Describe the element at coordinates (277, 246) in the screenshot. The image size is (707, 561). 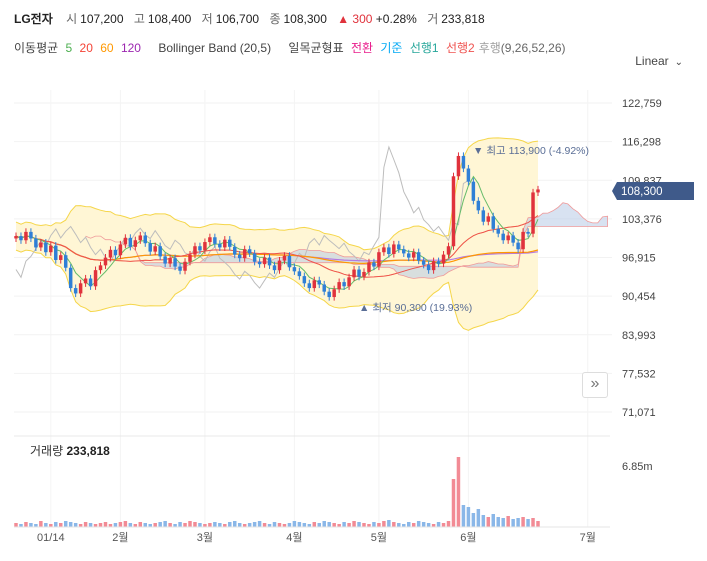
I see `ma-20-line` at that location.